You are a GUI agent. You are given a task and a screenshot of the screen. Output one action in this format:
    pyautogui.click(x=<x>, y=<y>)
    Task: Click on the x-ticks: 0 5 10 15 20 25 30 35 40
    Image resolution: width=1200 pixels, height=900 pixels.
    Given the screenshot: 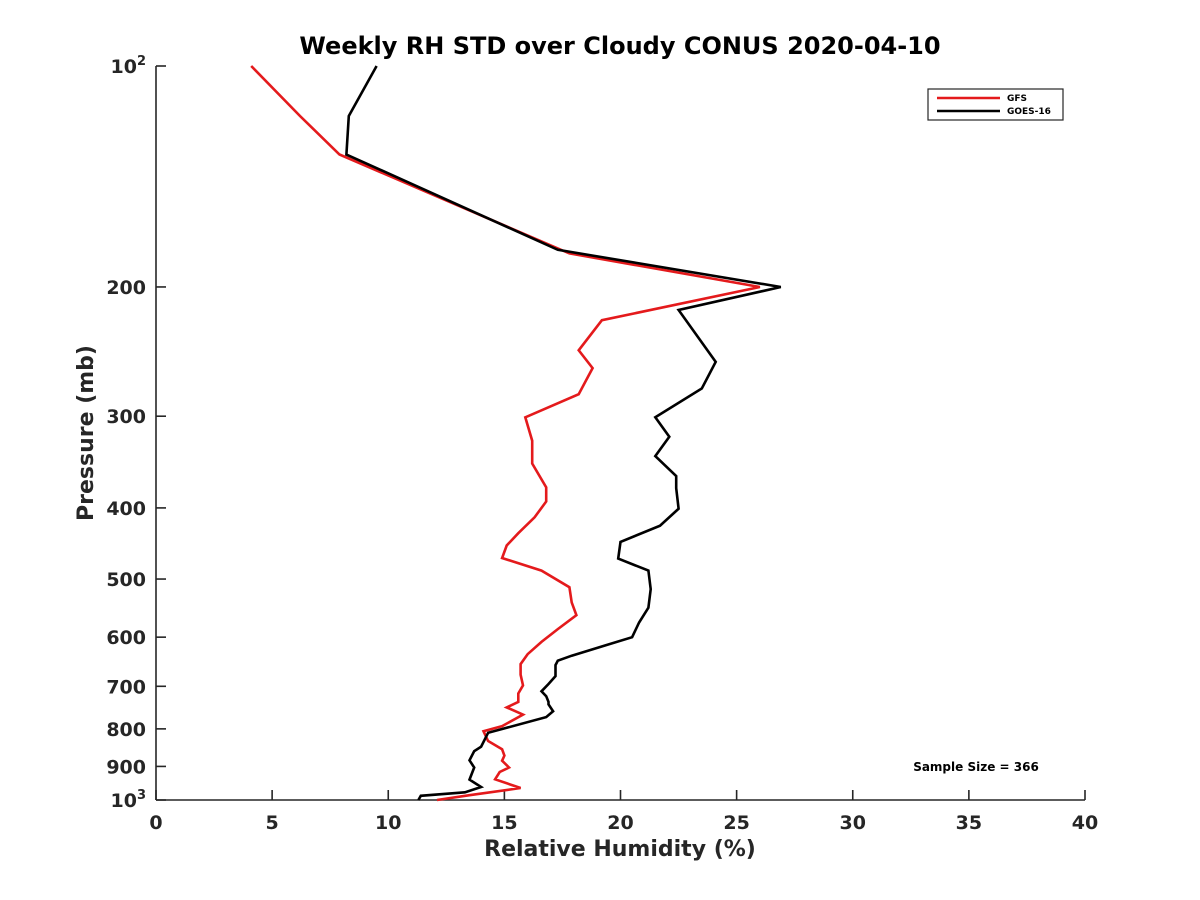 What is the action you would take?
    pyautogui.click(x=623, y=812)
    